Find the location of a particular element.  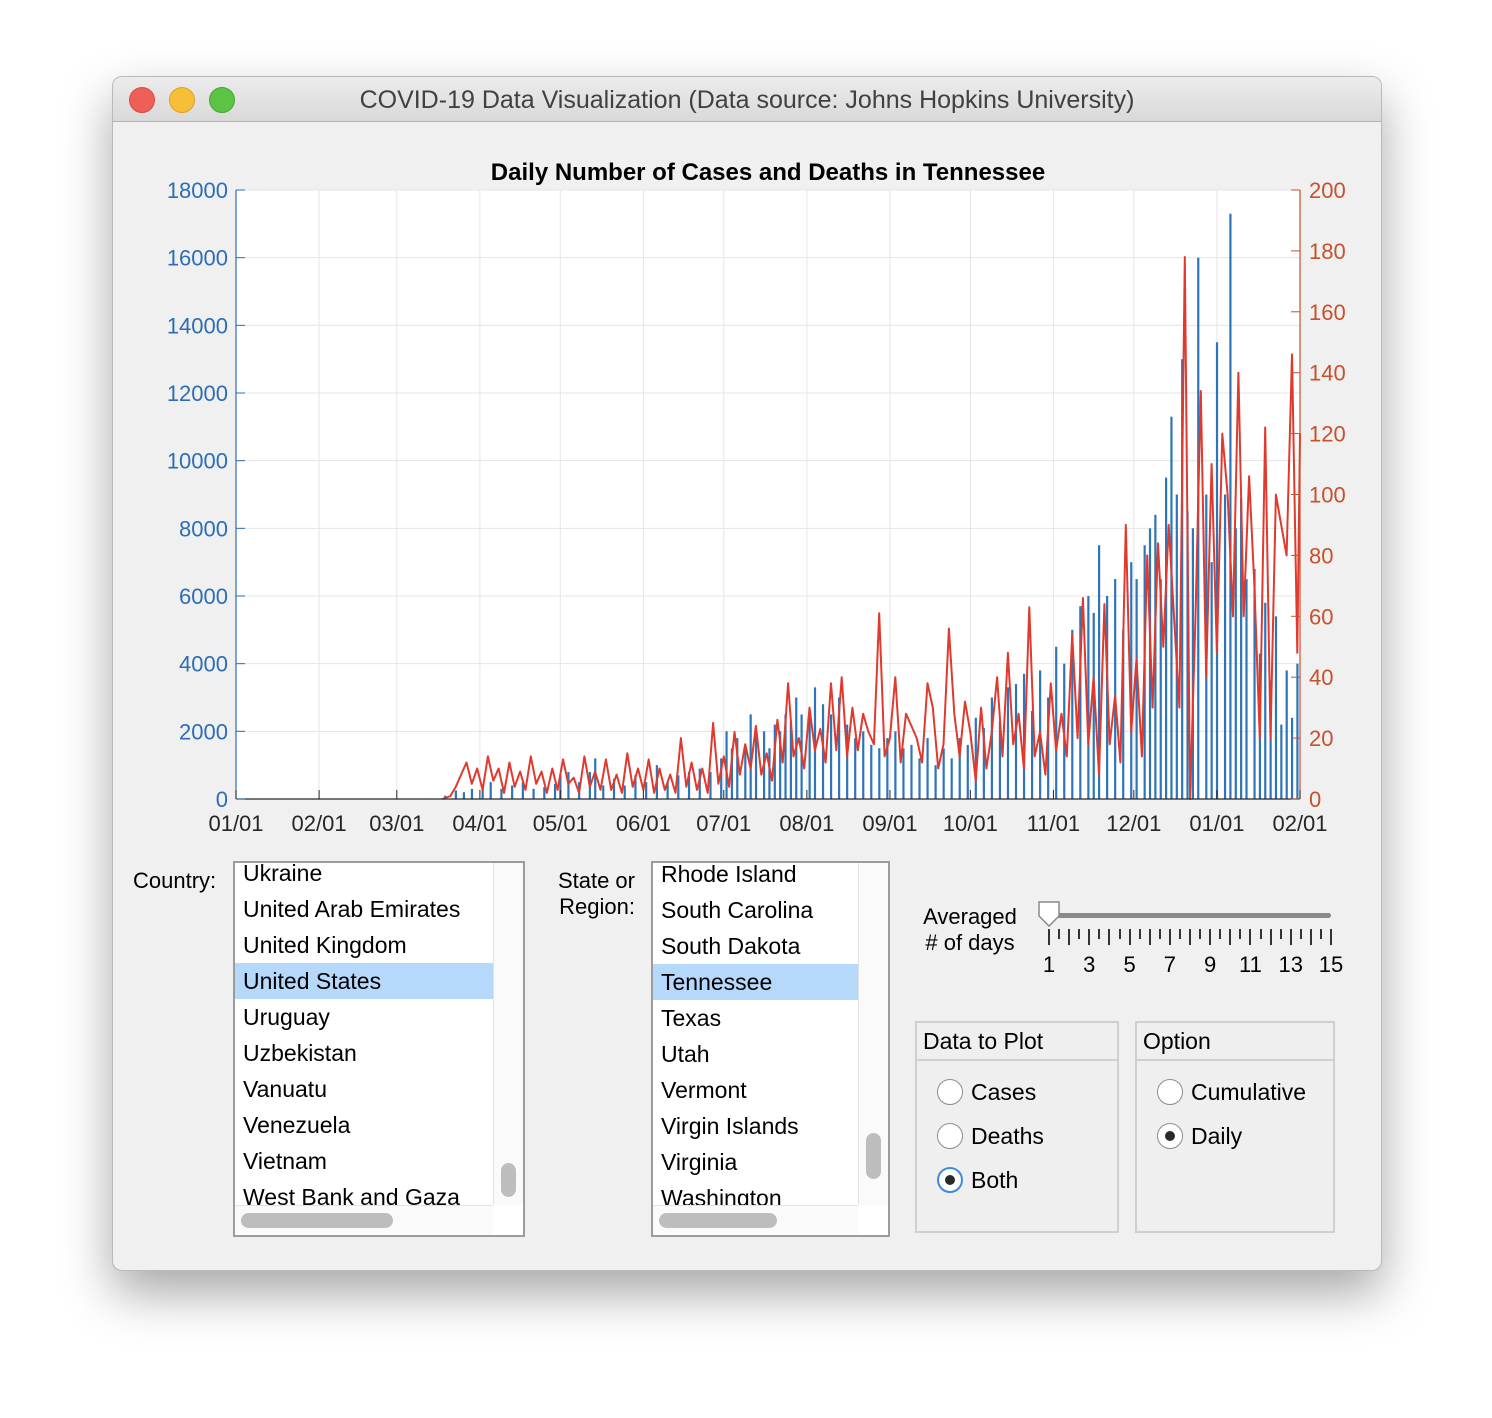

option-radio-daily: Daily is located at coordinates (1199, 1136).